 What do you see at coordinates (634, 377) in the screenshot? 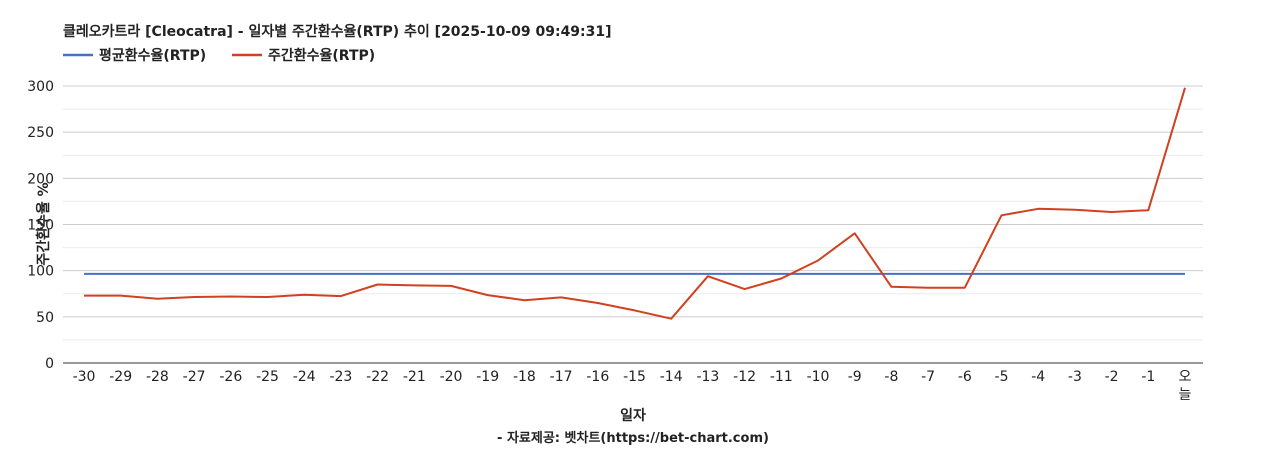
I see `x-tick-label: -15` at bounding box center [634, 377].